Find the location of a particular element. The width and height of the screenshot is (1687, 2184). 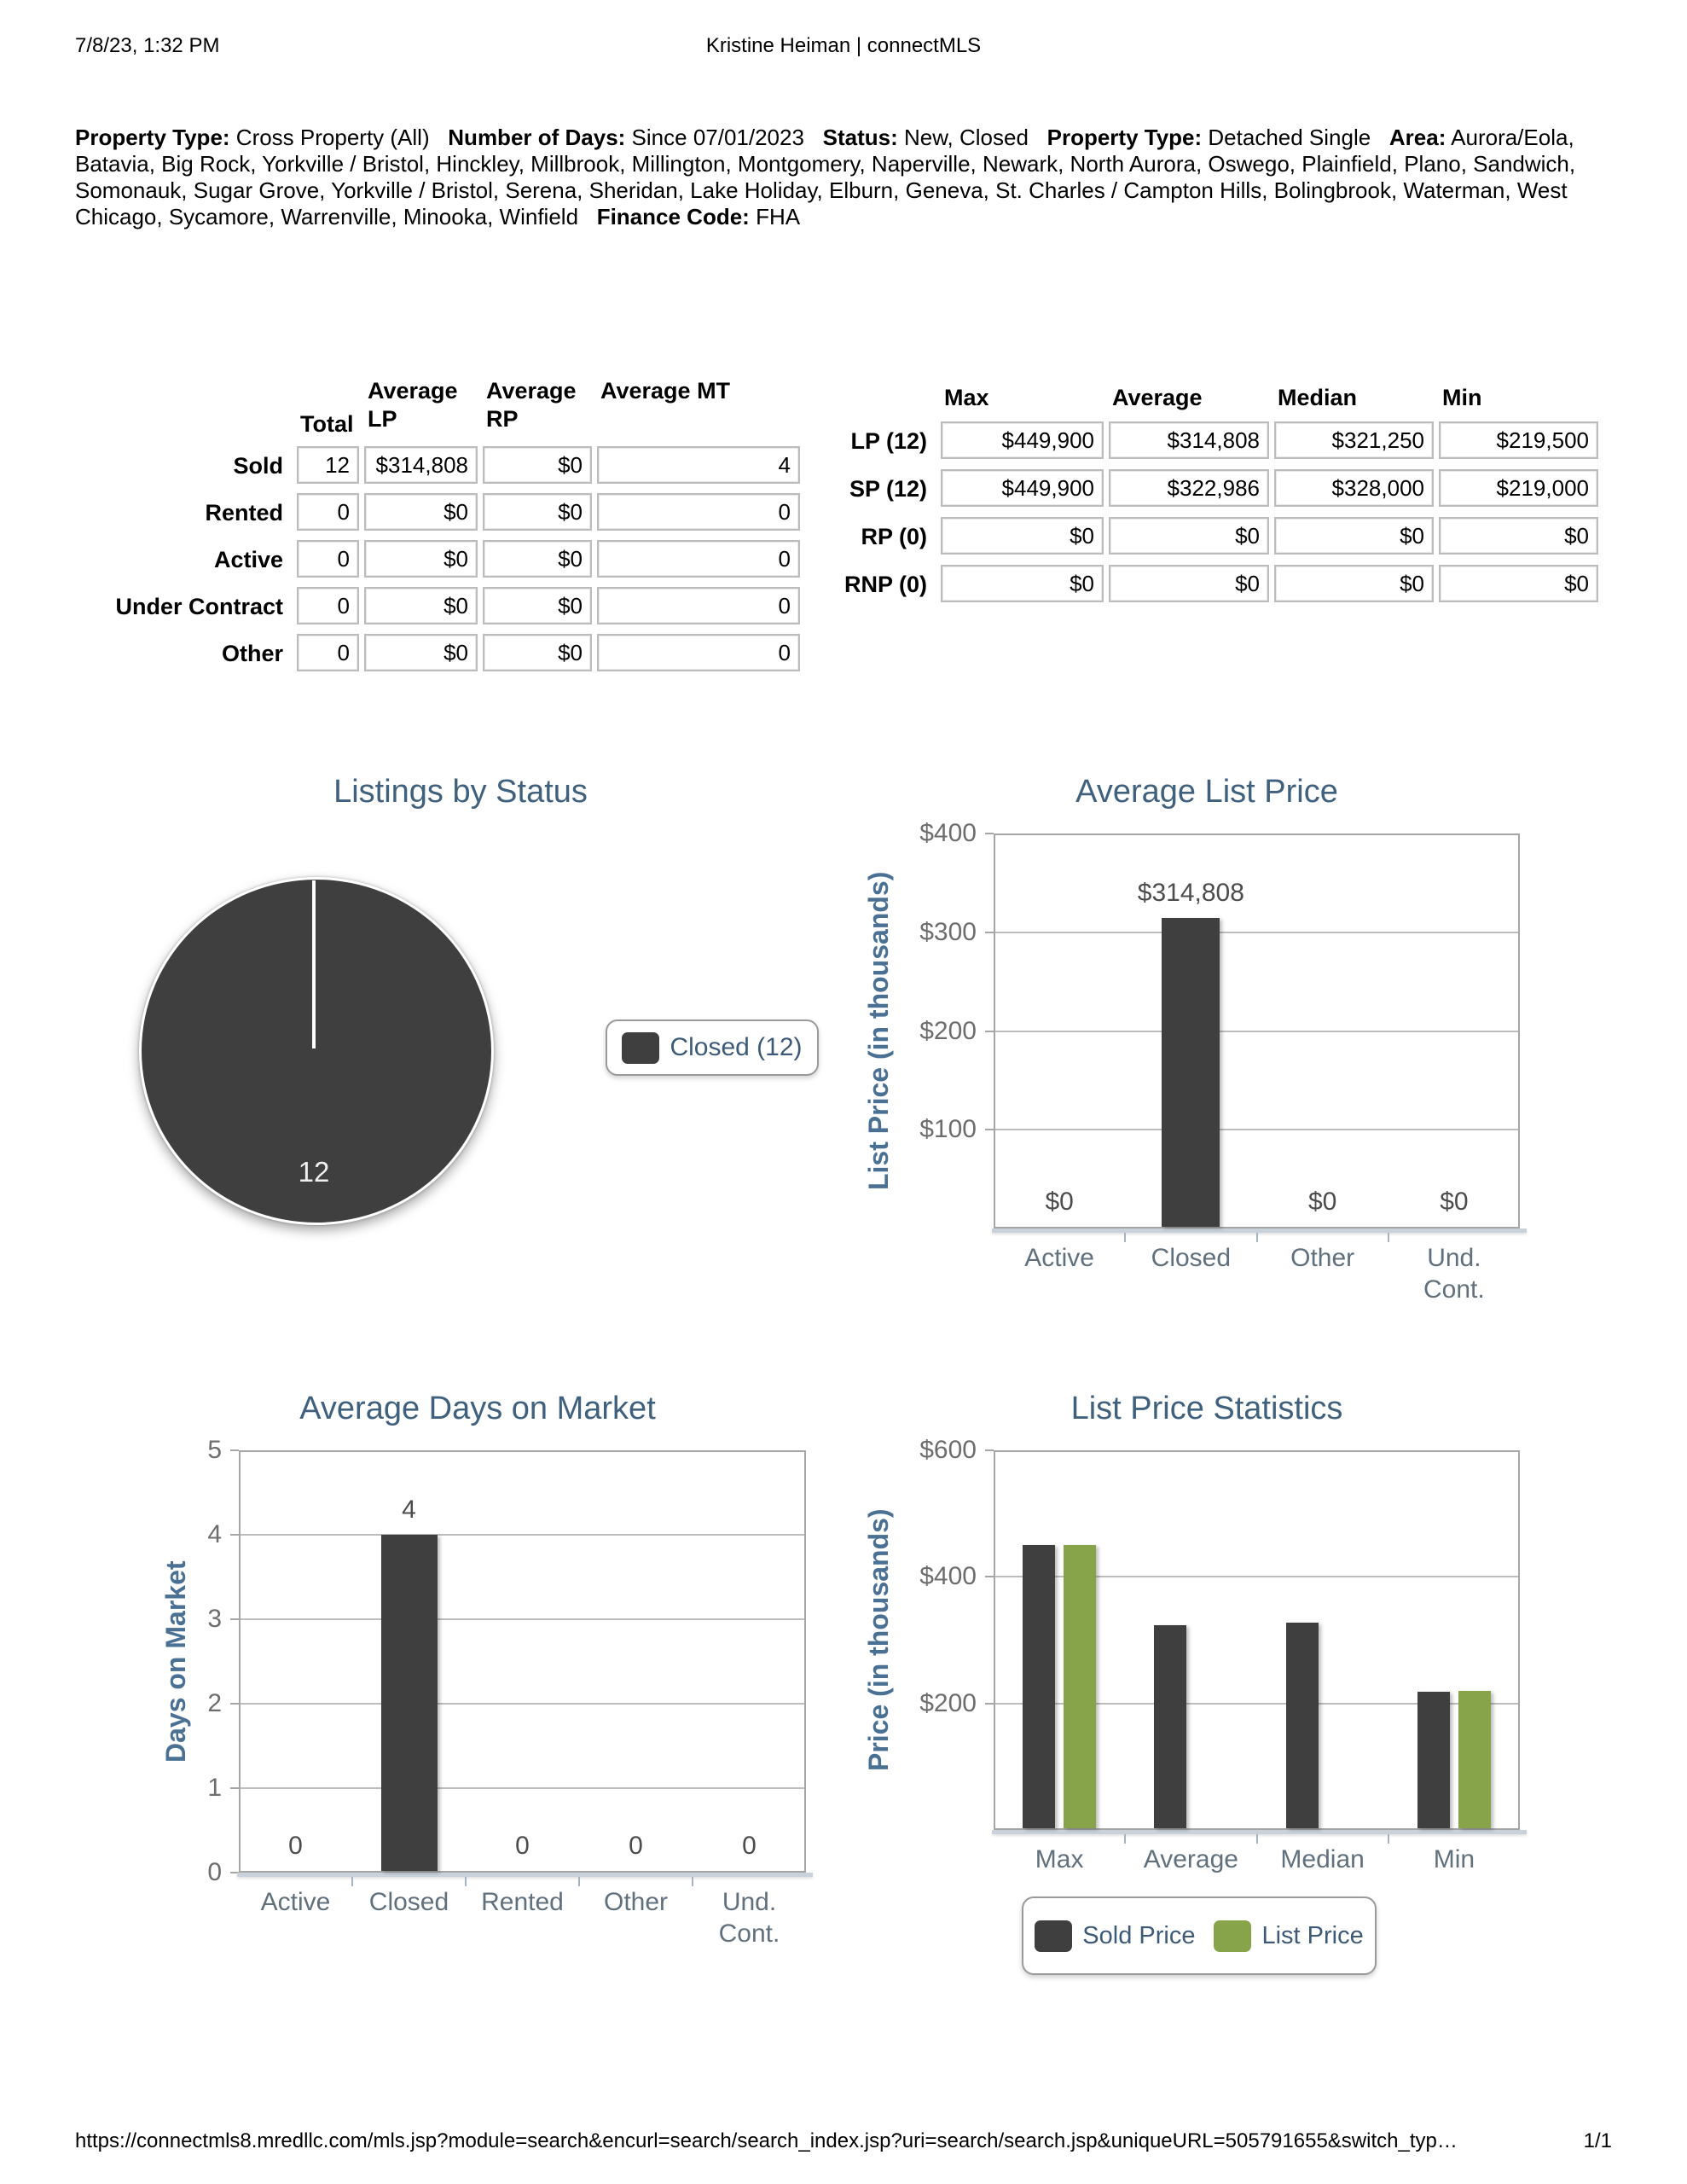

legend-label: Sold Price is located at coordinates (1139, 1935).